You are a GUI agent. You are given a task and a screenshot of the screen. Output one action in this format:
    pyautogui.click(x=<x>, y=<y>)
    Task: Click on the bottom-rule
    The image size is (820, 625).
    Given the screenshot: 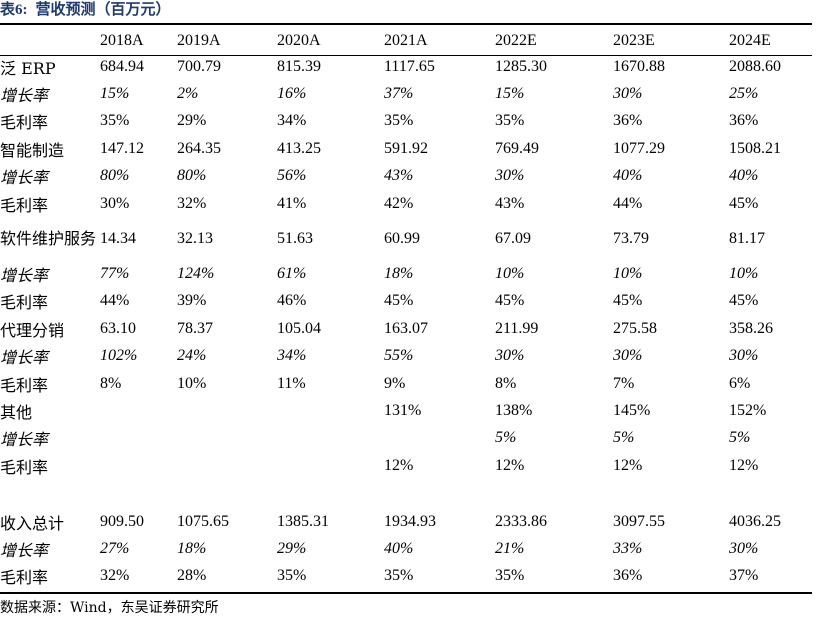 What is the action you would take?
    pyautogui.click(x=406, y=593)
    